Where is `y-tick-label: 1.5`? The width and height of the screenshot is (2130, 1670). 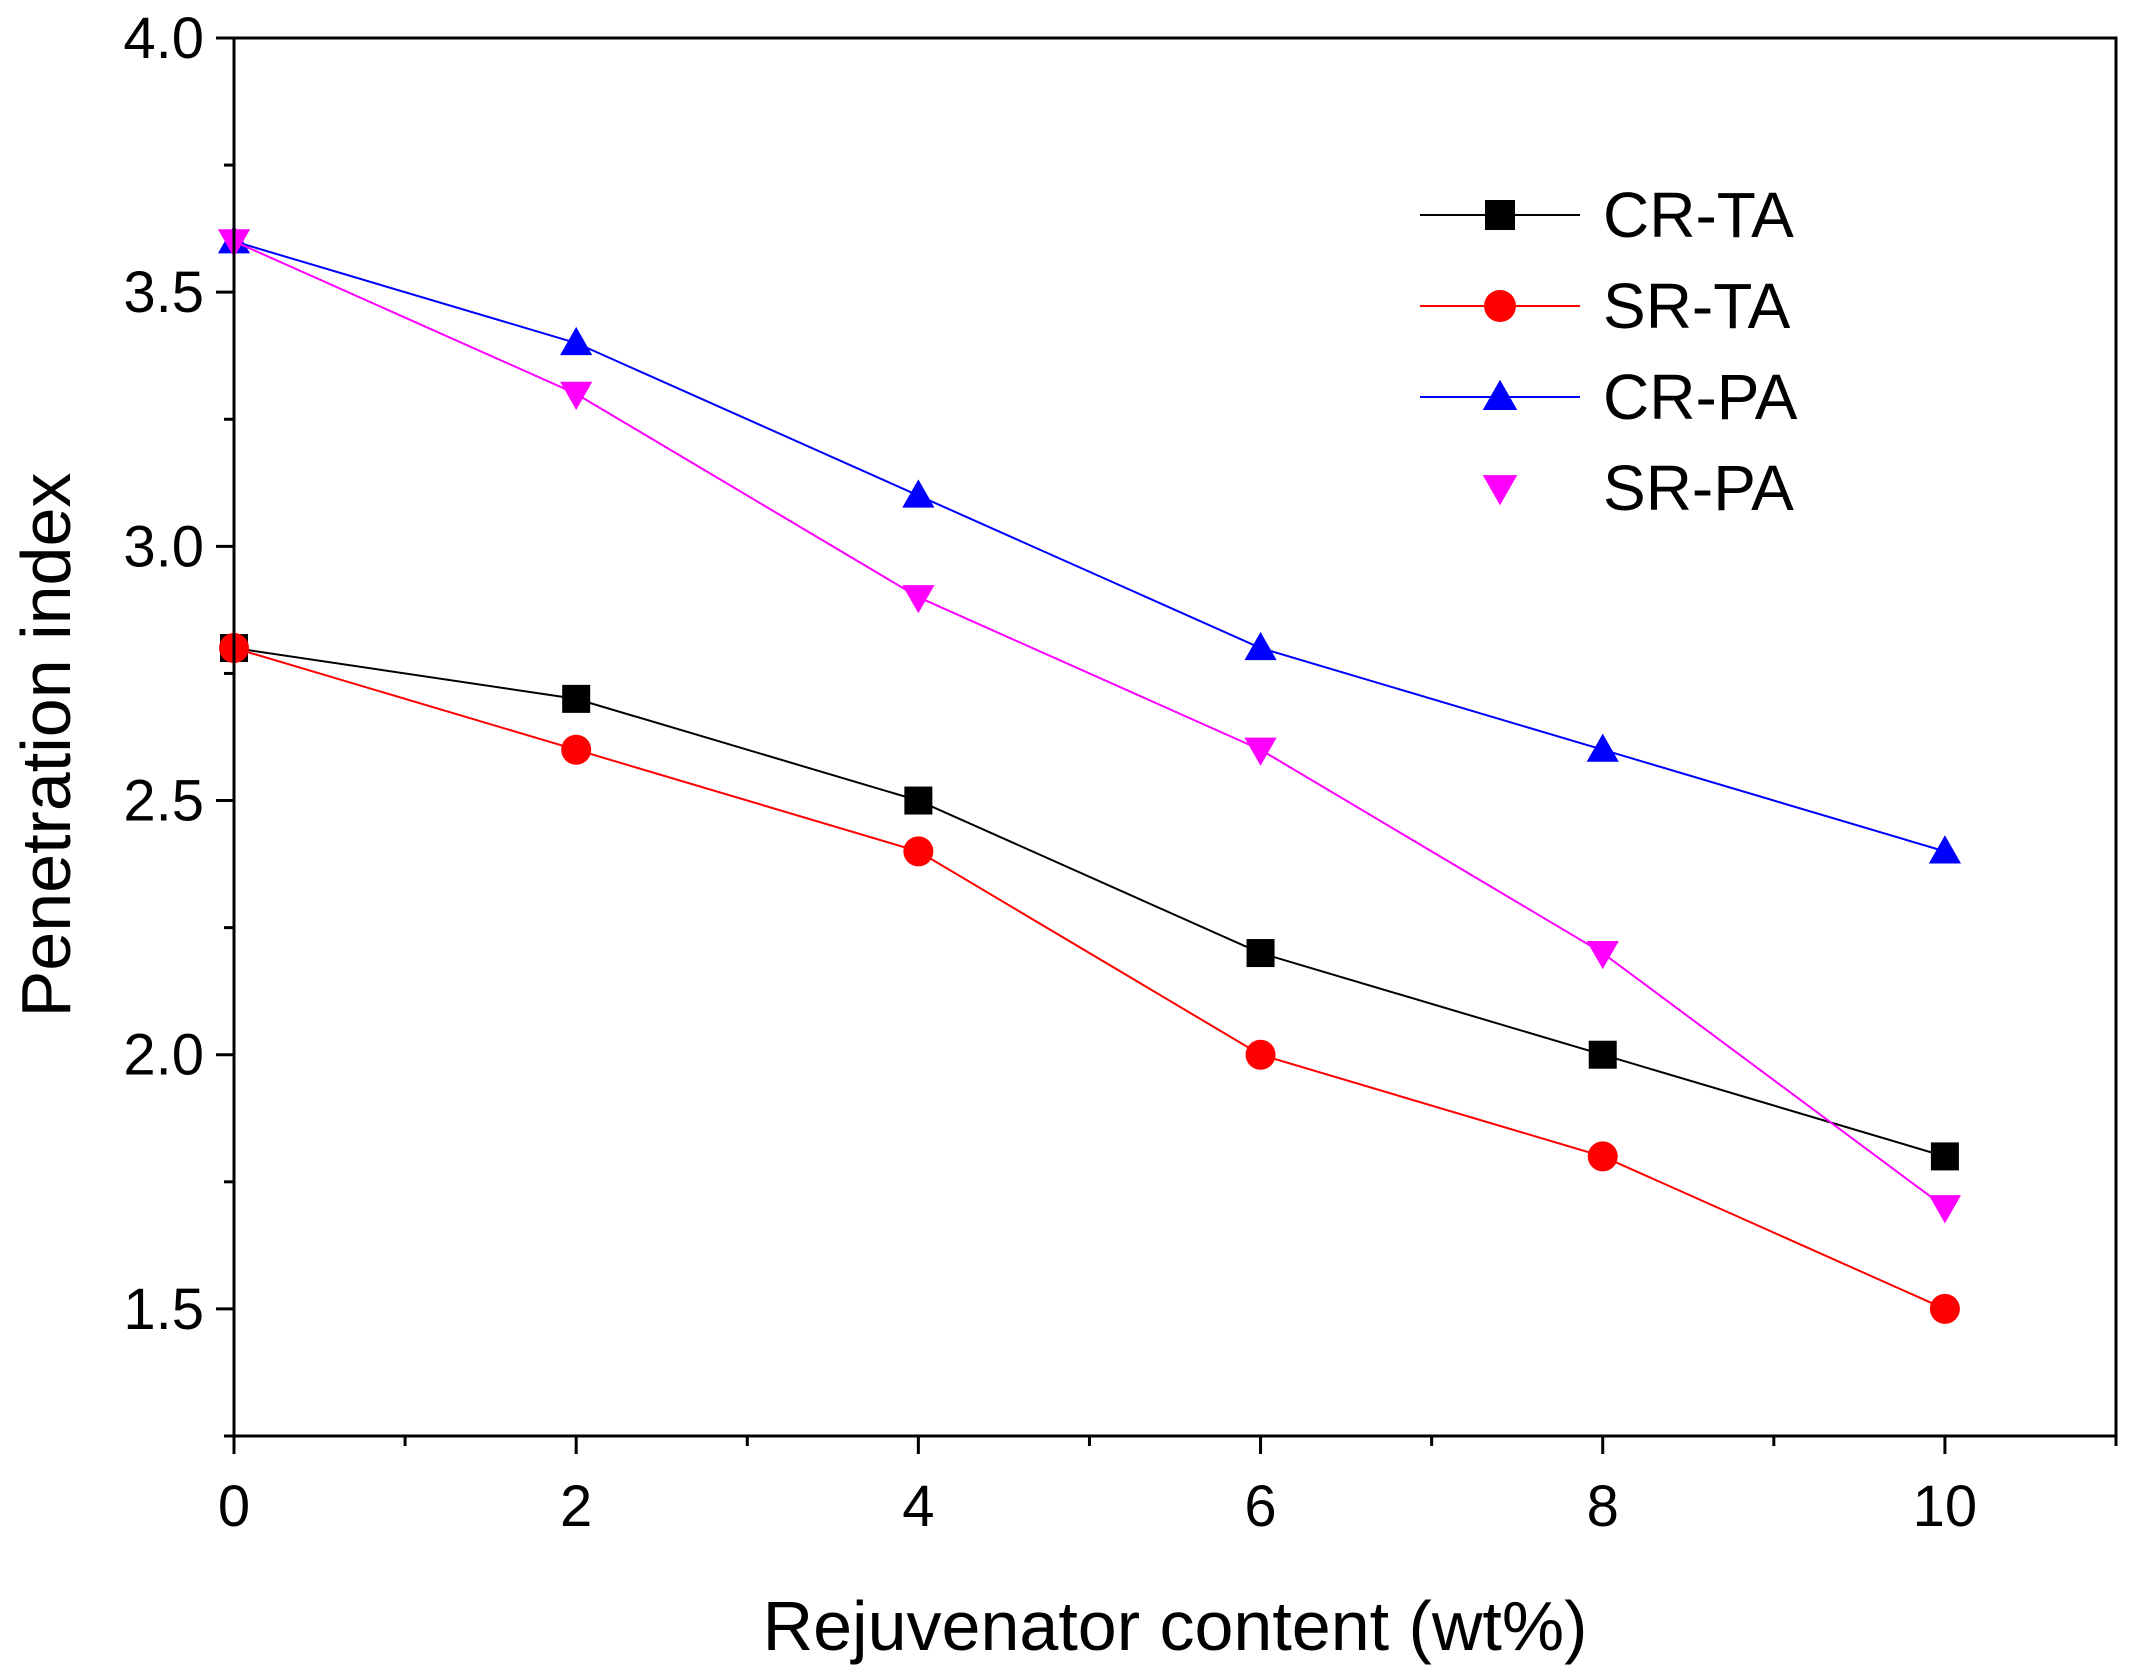
y-tick-label: 1.5 is located at coordinates (163, 1309).